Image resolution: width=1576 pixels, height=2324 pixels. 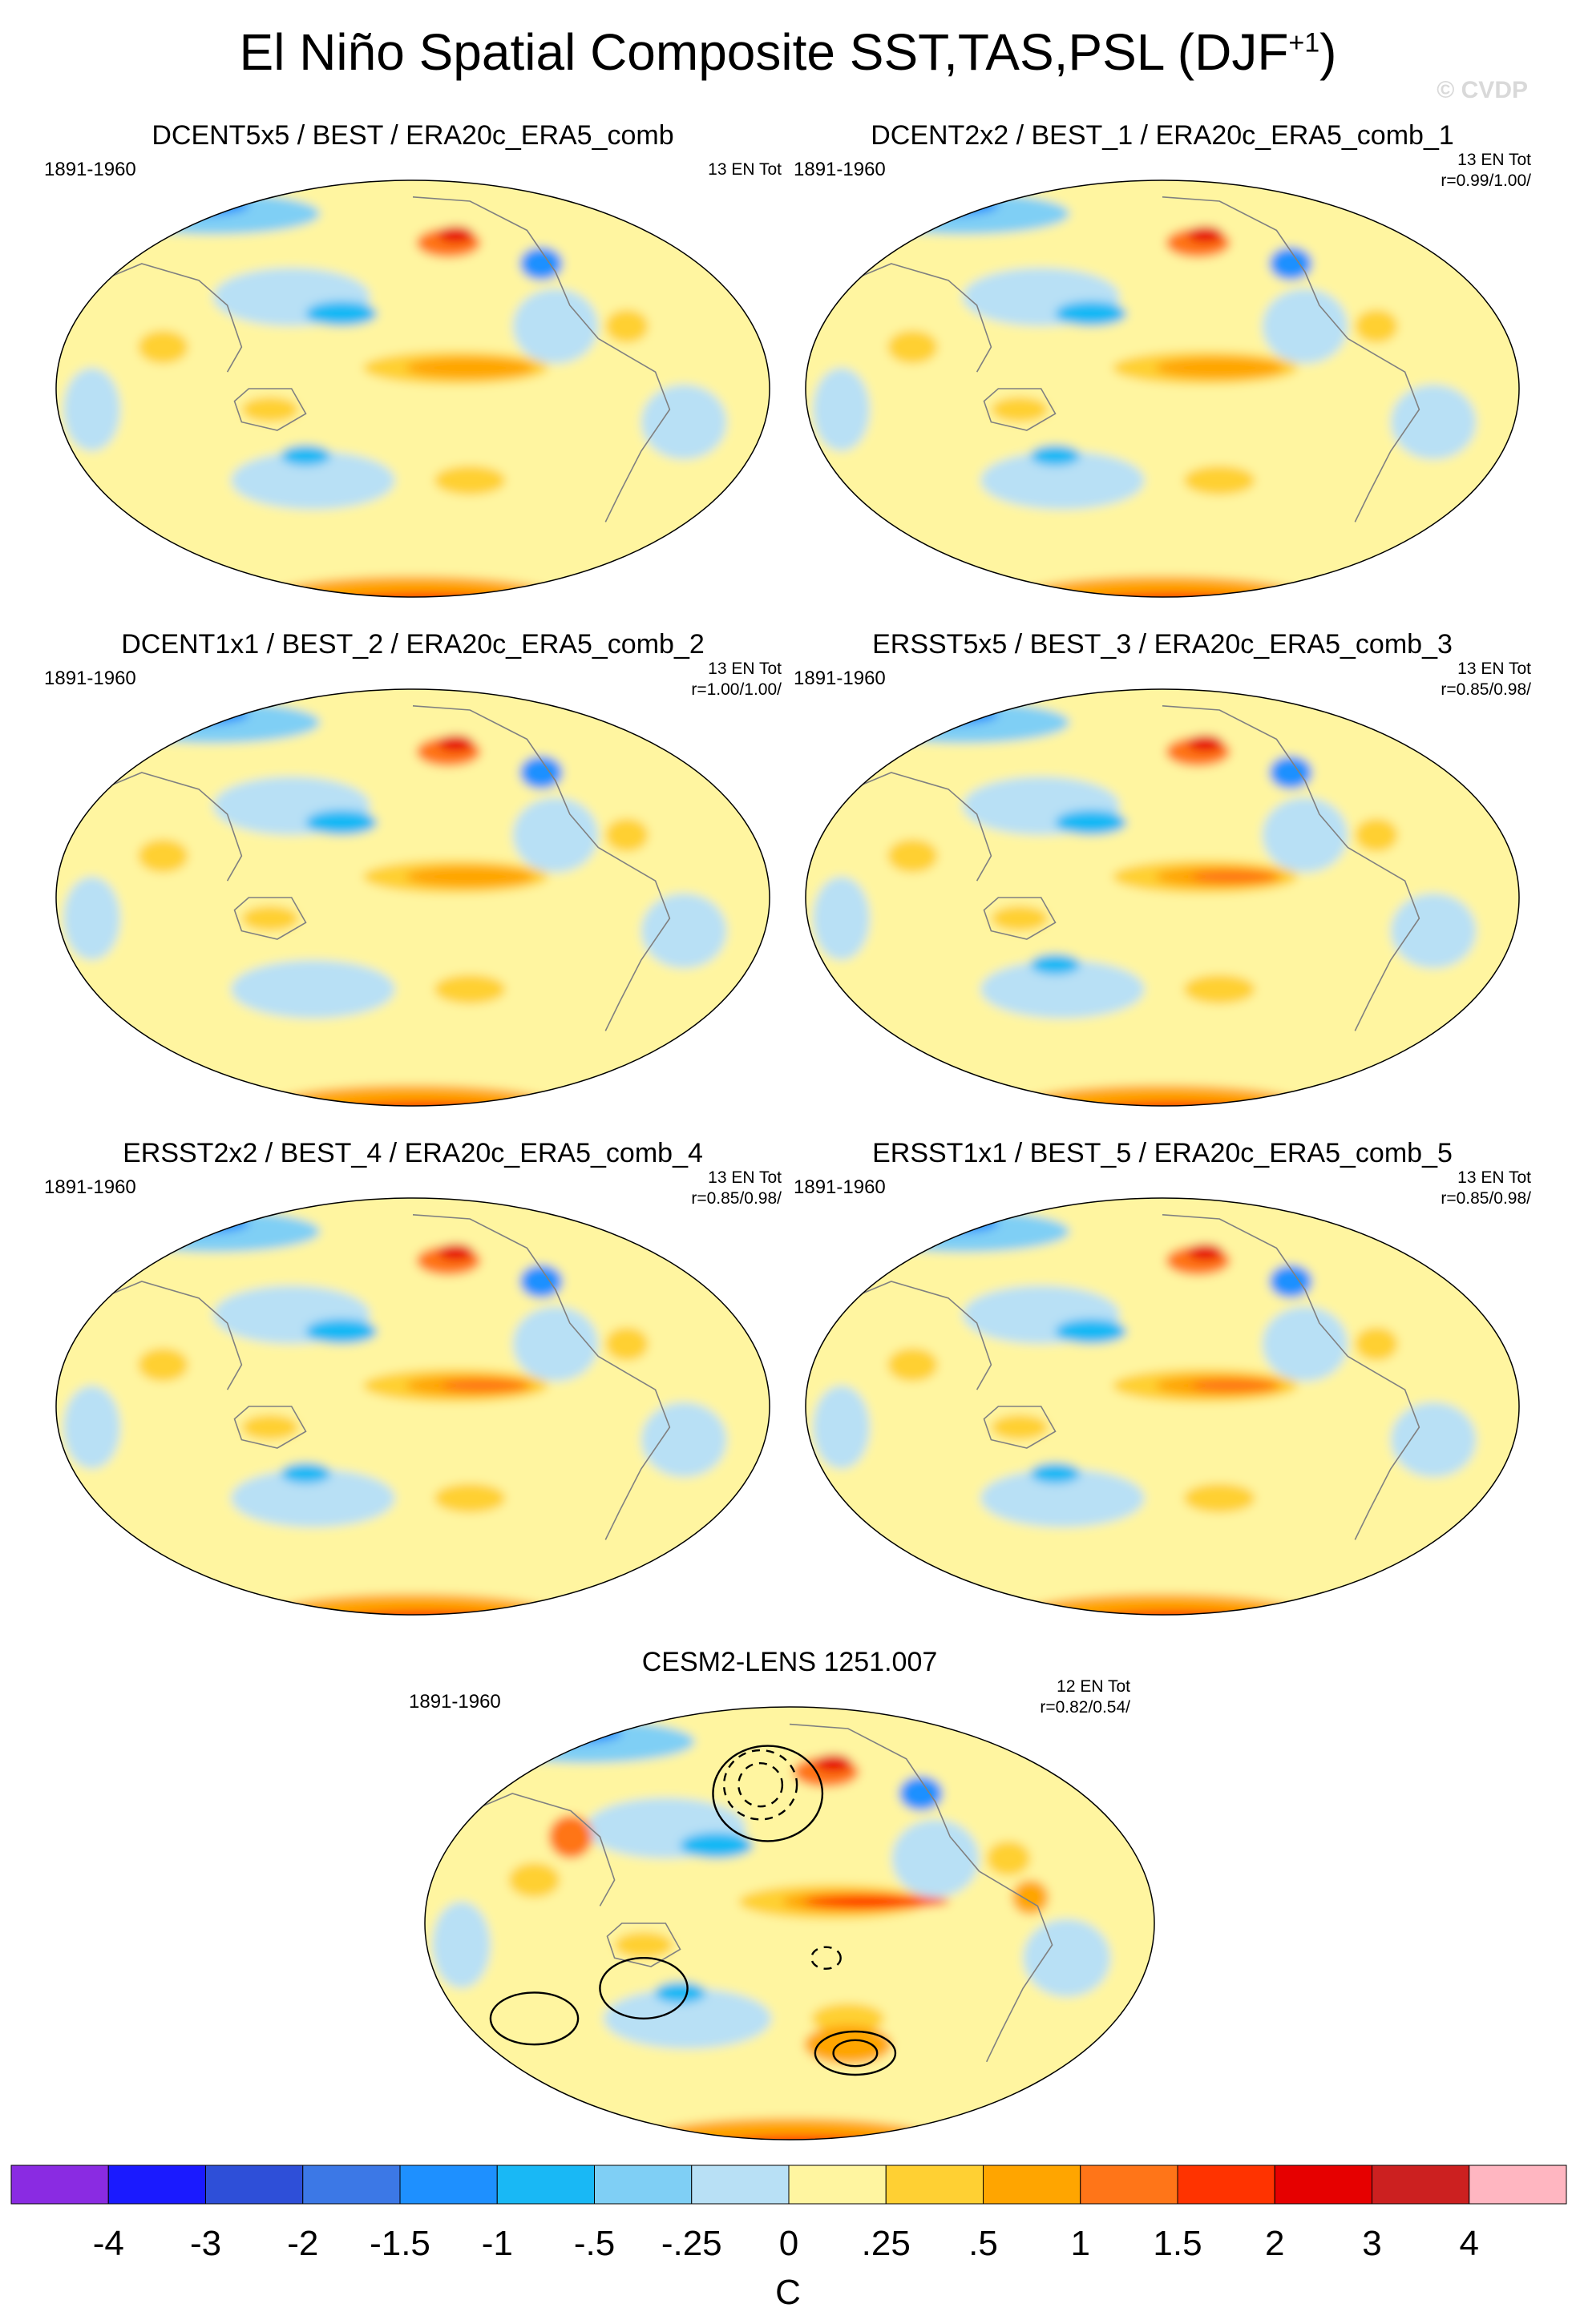 I want to click on colorbar-tick-label-14: 3, so click(x=1372, y=2243).